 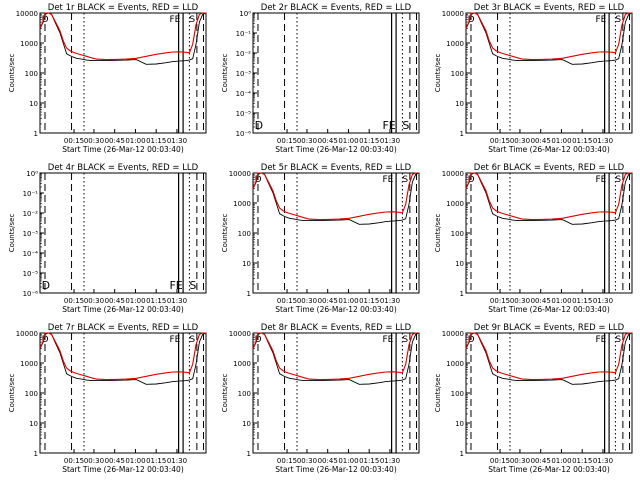 I want to click on y-tick-label: 10⁻⁴, so click(x=31, y=254).